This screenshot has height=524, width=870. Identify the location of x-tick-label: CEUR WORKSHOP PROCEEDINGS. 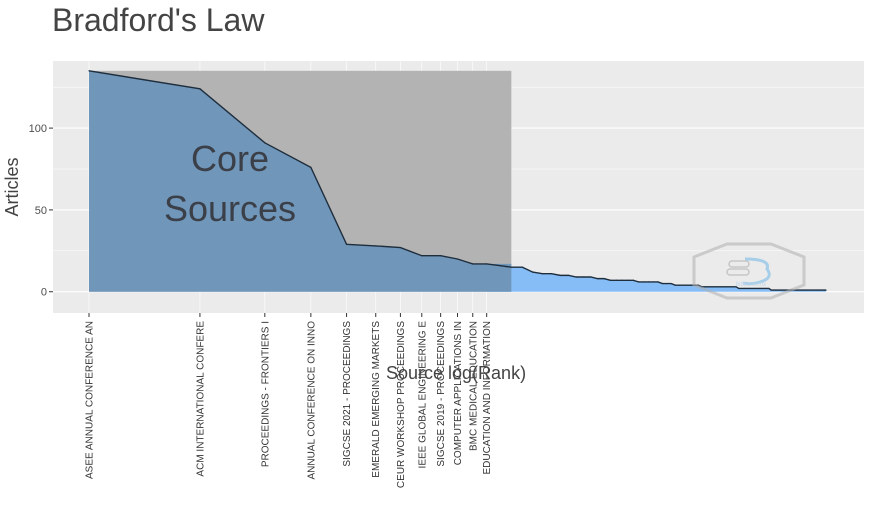
(401, 404).